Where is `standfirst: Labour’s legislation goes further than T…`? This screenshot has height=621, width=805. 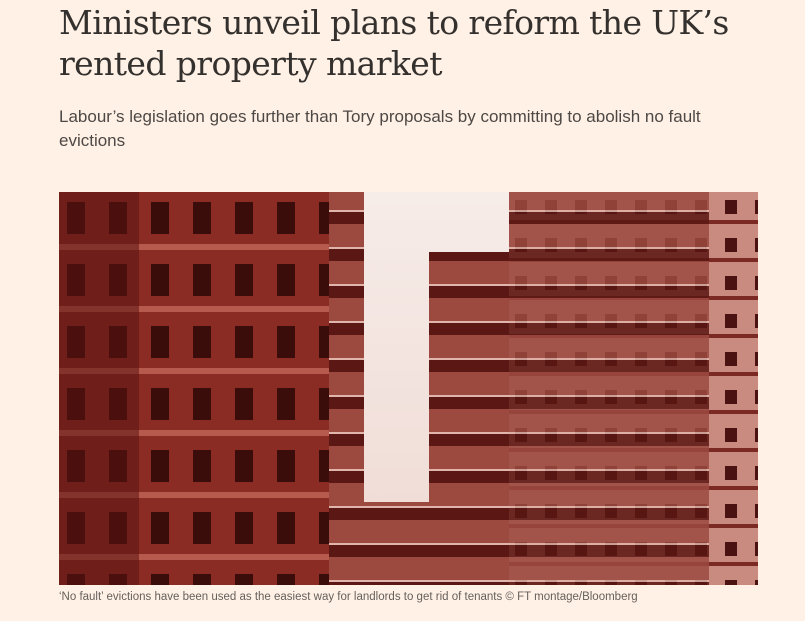
standfirst: Labour’s legislation goes further than T… is located at coordinates (380, 128).